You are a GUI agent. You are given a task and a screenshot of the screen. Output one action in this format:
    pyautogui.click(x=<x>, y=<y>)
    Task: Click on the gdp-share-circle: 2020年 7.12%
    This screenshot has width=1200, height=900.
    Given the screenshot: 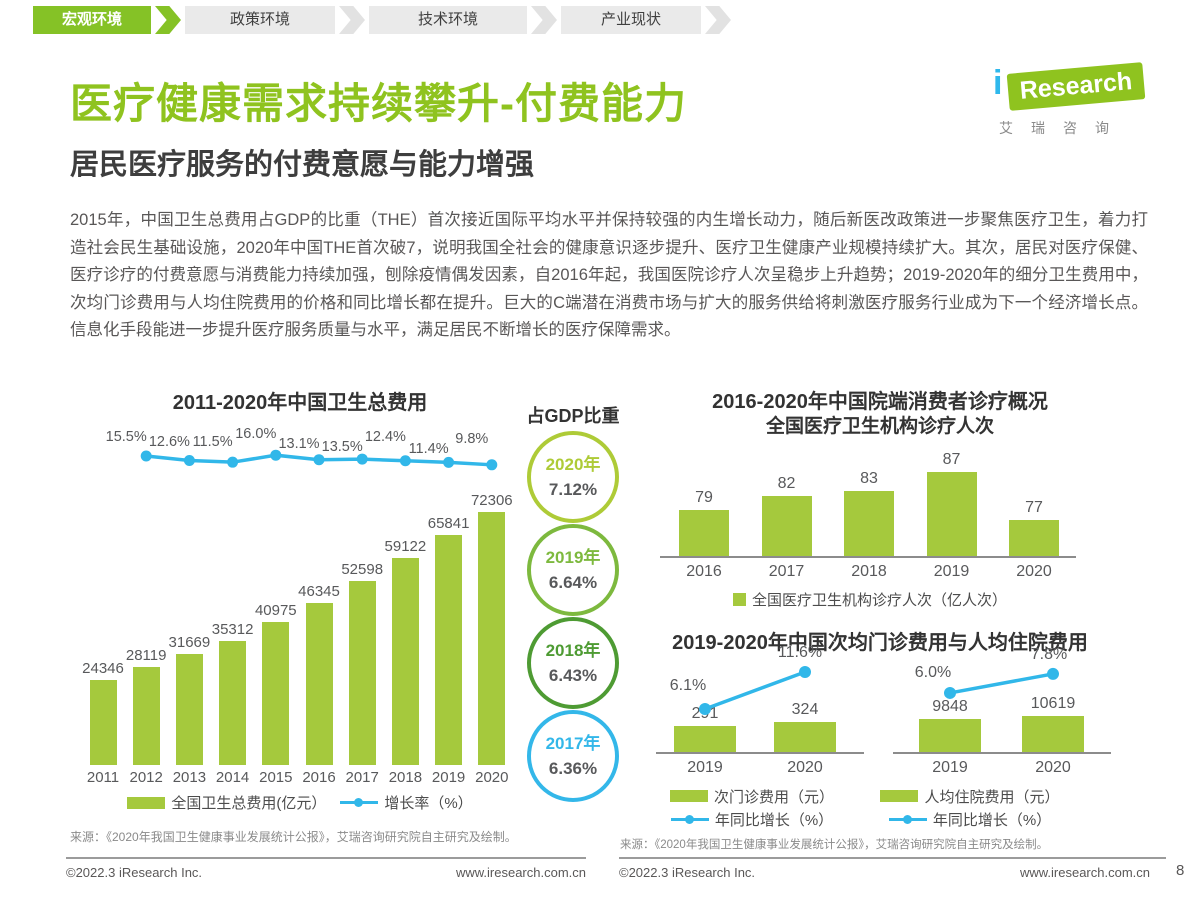 What is the action you would take?
    pyautogui.click(x=573, y=477)
    